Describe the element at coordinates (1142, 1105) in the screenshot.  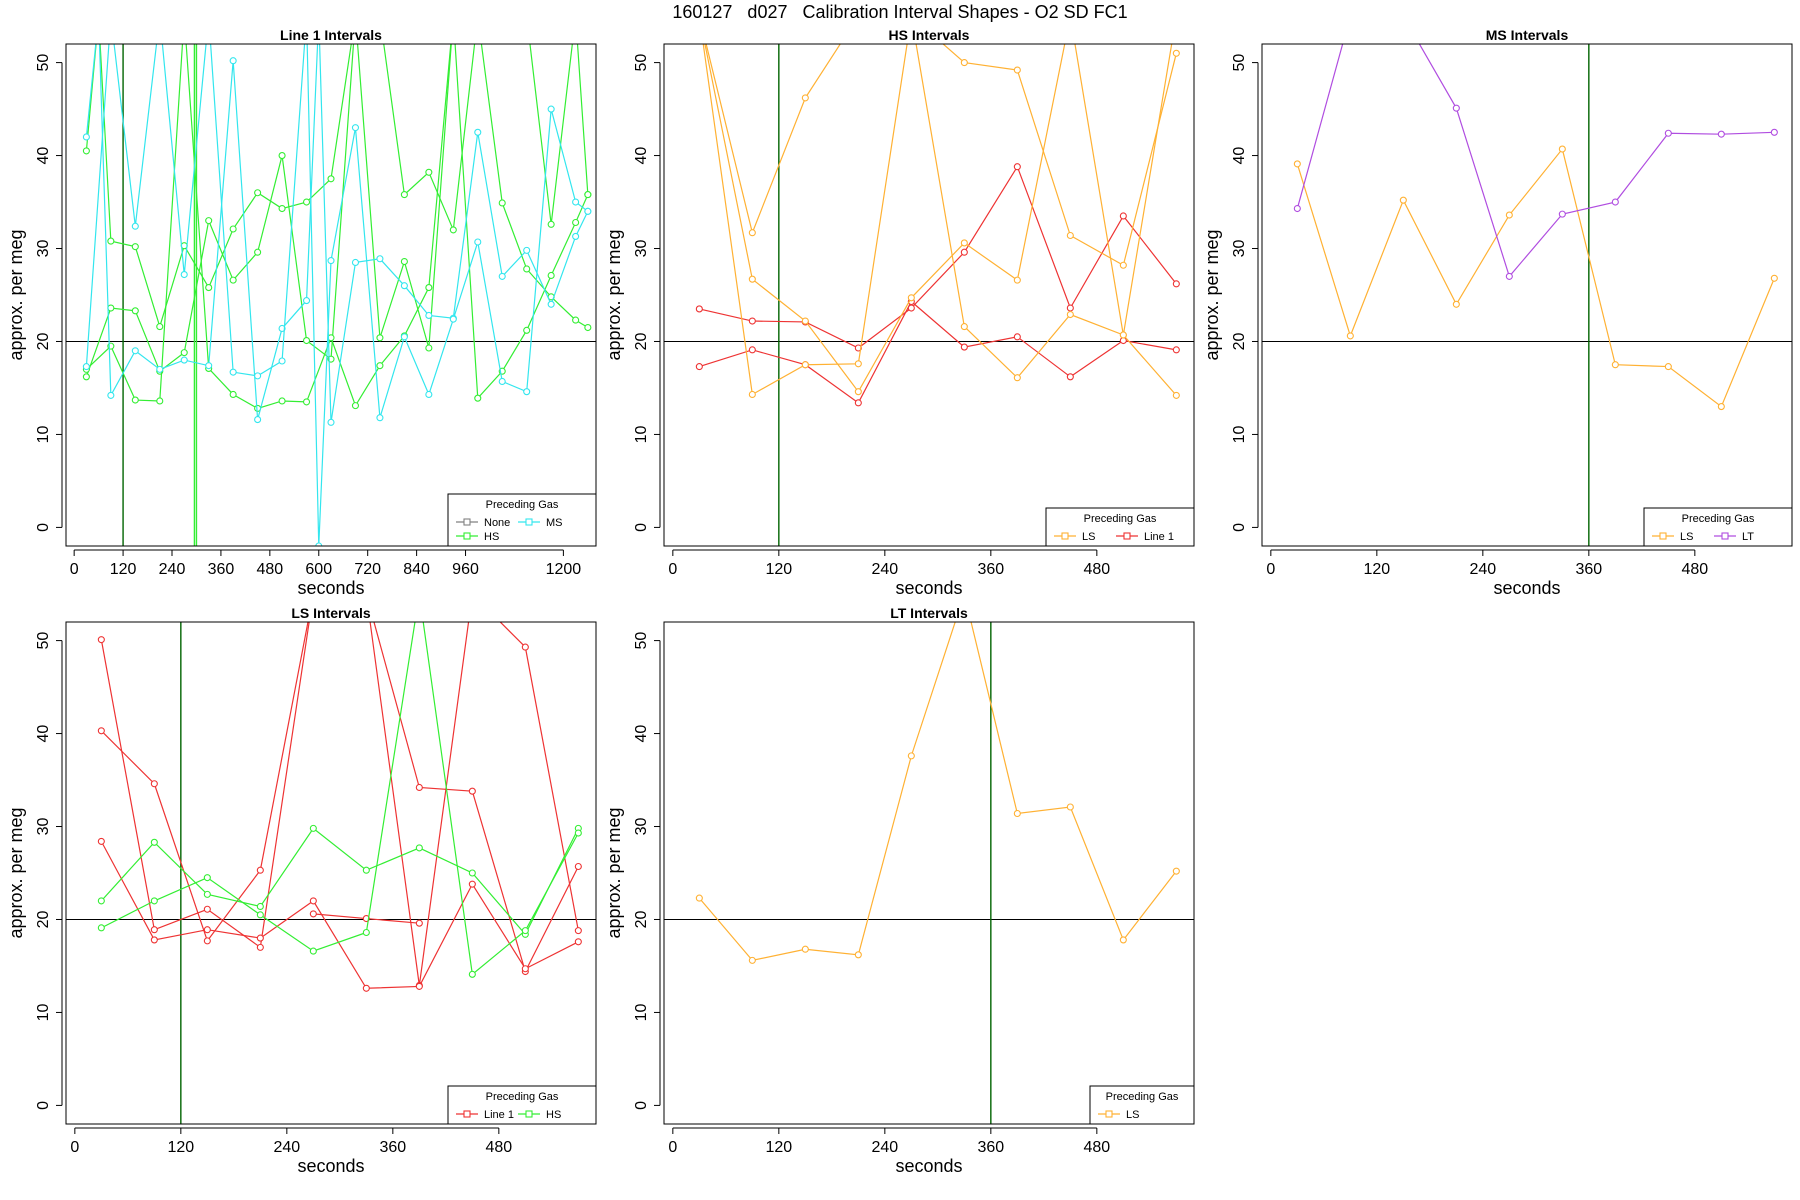
I see `legend: Preceding Gas LS` at that location.